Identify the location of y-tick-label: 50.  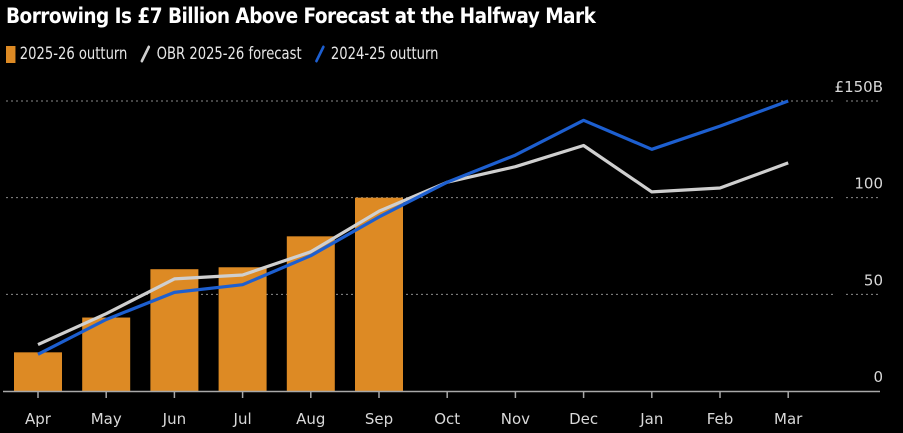
(873, 280).